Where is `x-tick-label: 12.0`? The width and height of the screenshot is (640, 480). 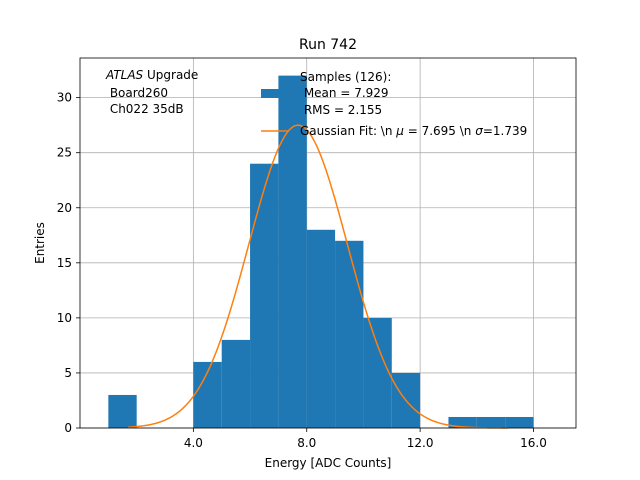
x-tick-label: 12.0 is located at coordinates (420, 443).